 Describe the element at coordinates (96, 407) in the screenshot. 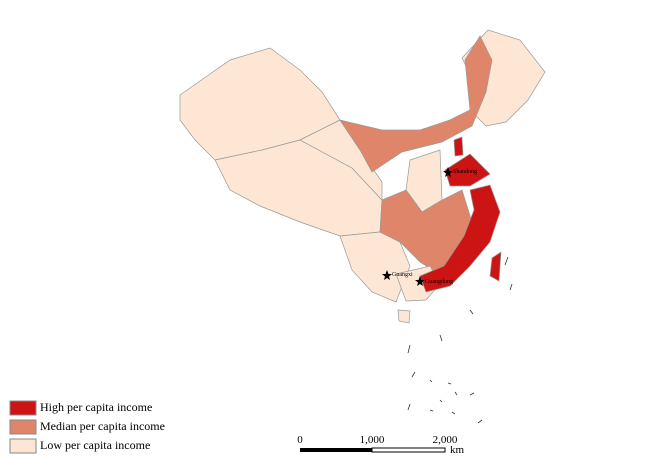

I see `legend-label: High per capita income` at that location.